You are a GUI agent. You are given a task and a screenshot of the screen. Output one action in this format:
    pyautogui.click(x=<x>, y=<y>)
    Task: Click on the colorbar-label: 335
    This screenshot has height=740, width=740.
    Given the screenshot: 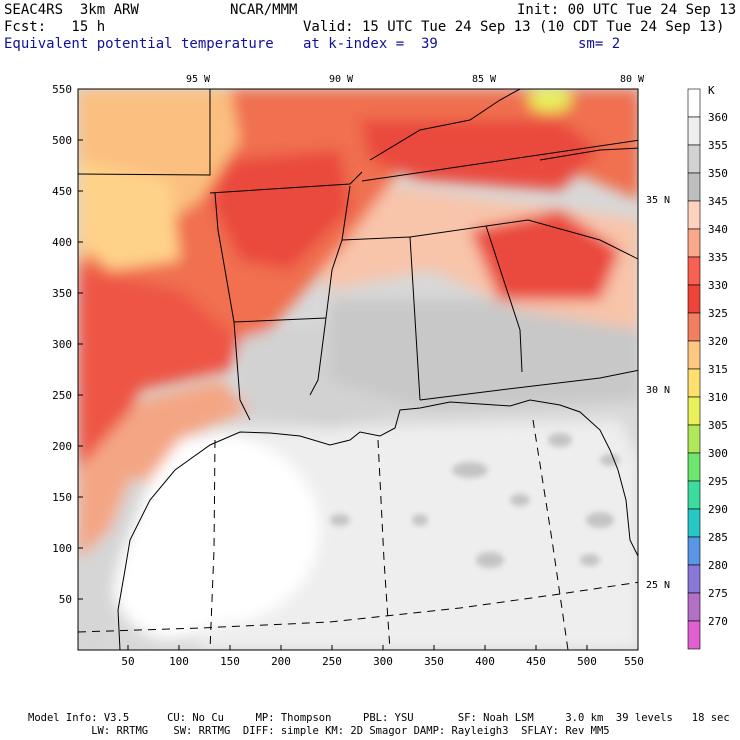 What is the action you would take?
    pyautogui.click(x=718, y=257)
    